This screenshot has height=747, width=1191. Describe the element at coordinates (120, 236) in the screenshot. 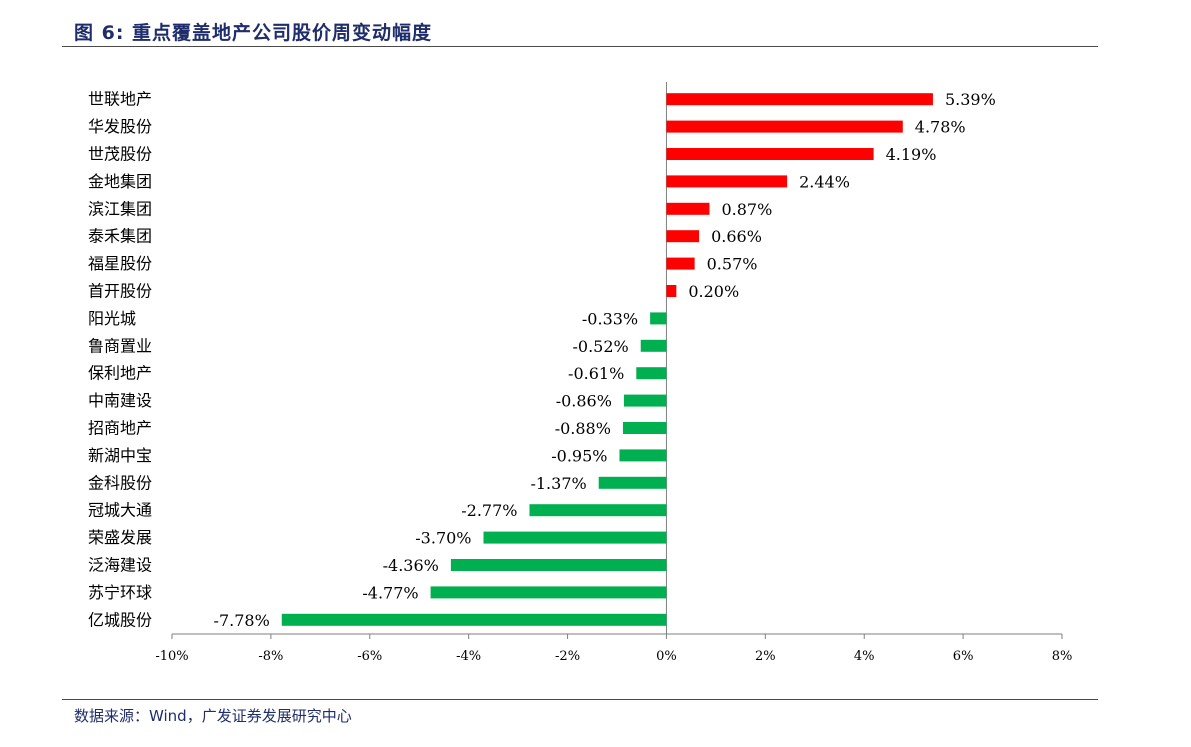

I see `category-label-5: 泰禾集团` at that location.